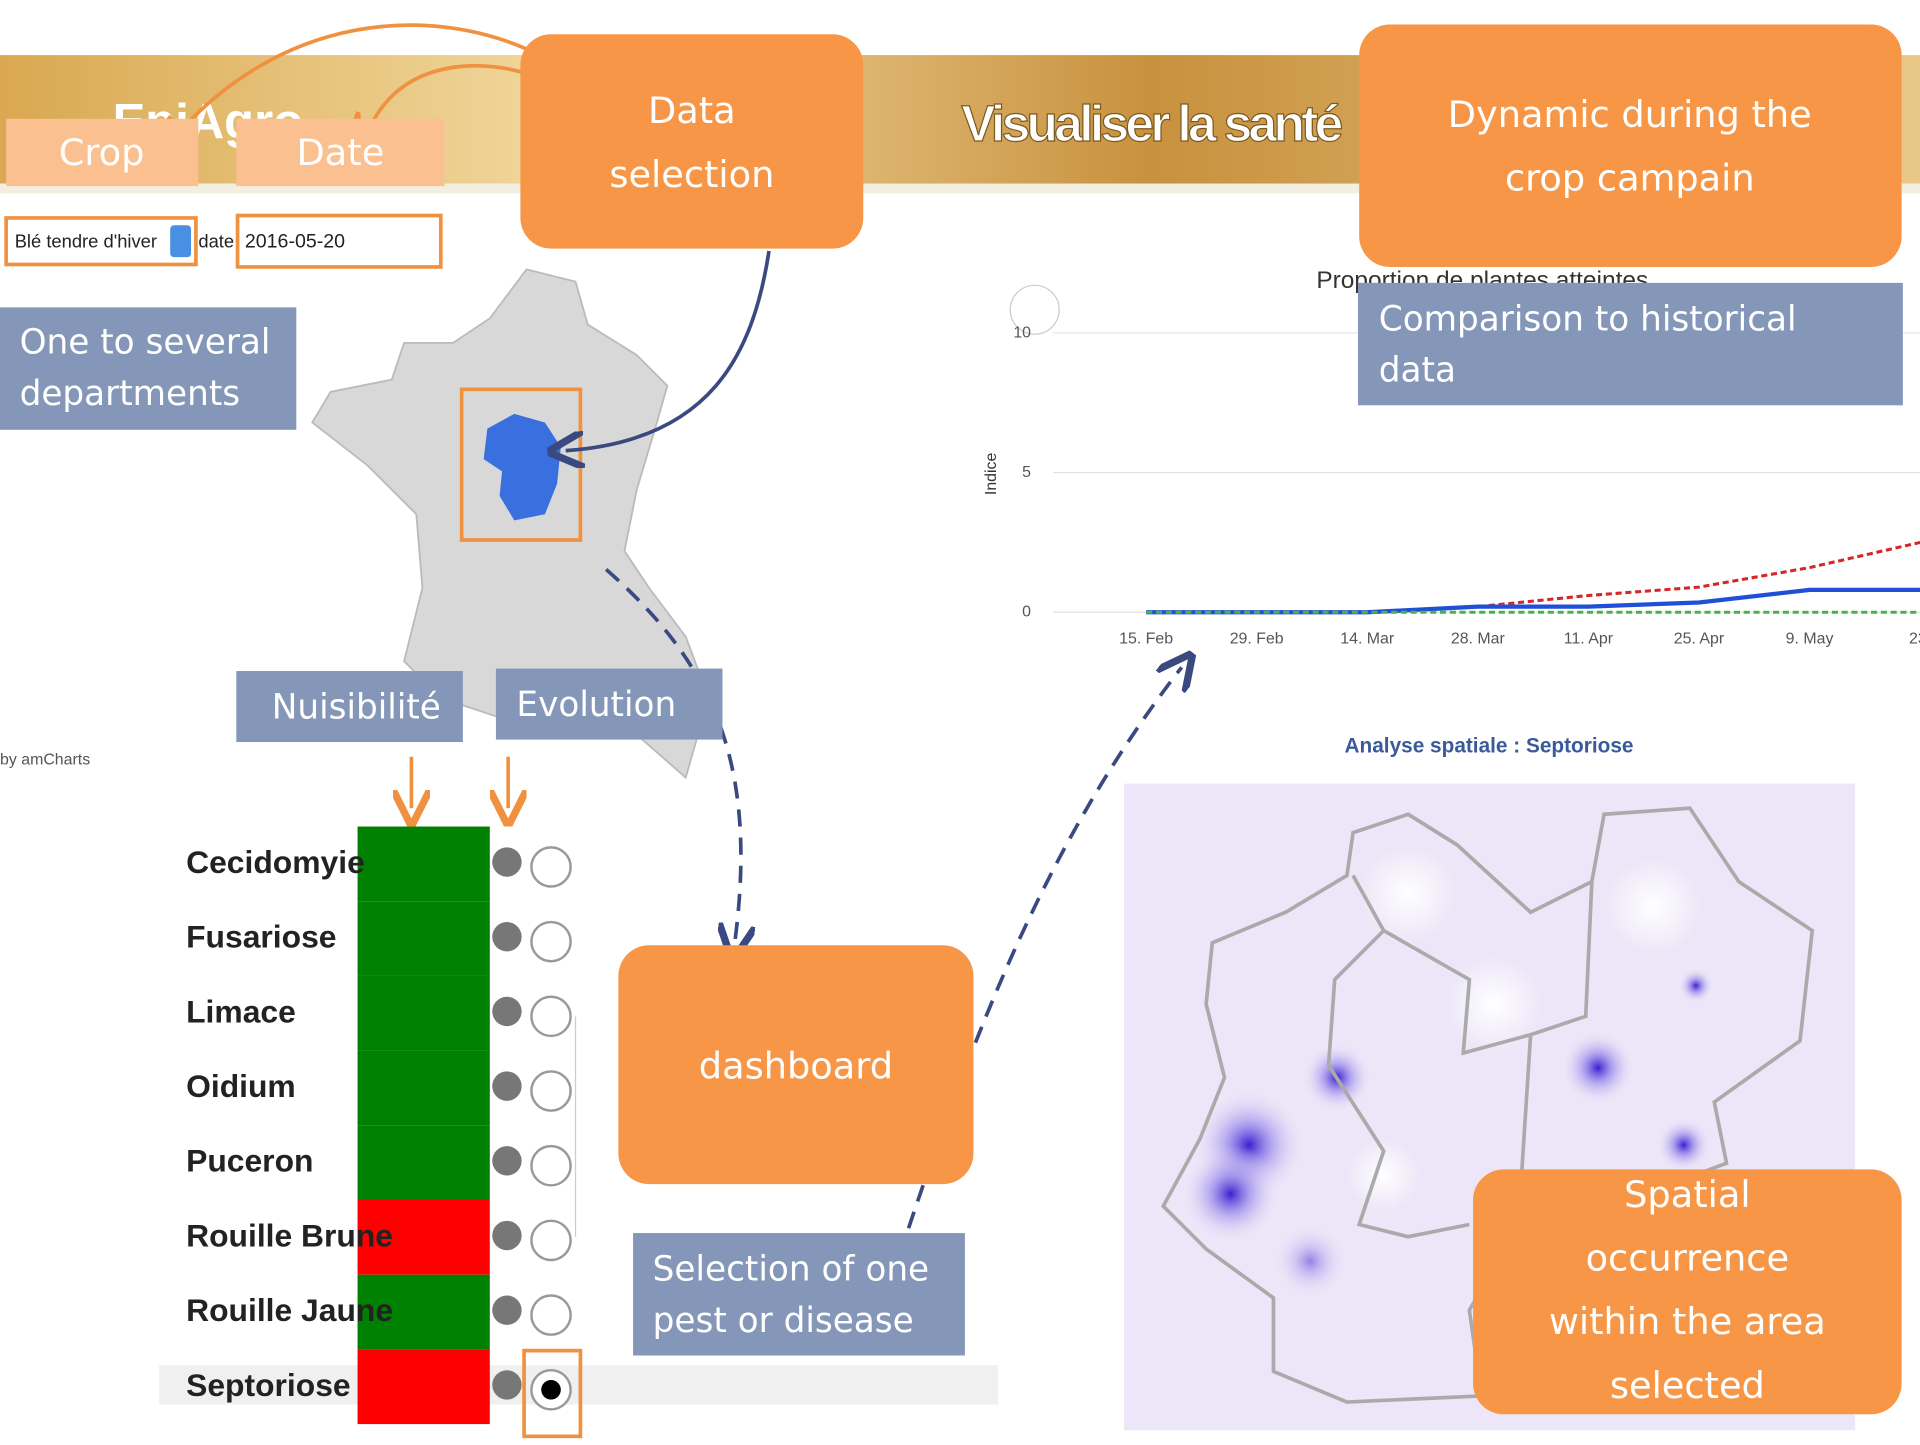 Image resolution: width=1920 pixels, height=1445 pixels. What do you see at coordinates (1146, 638) in the screenshot?
I see `x-tick-label: 15. Feb` at bounding box center [1146, 638].